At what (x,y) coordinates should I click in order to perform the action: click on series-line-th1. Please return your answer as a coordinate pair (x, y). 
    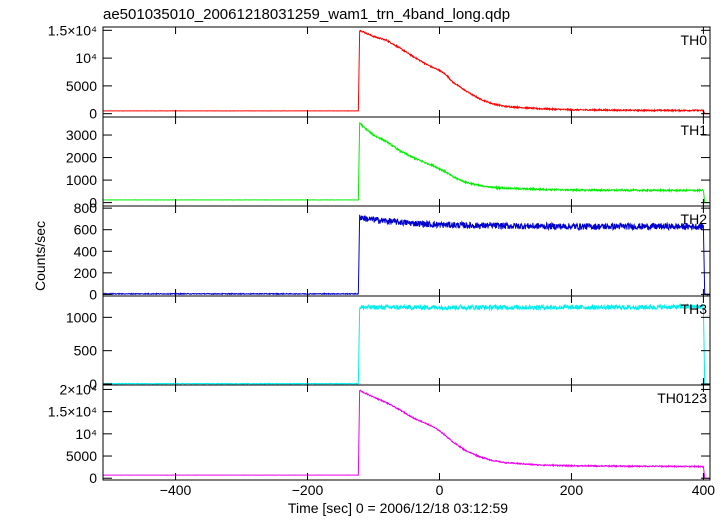
    Looking at the image, I should click on (406, 163).